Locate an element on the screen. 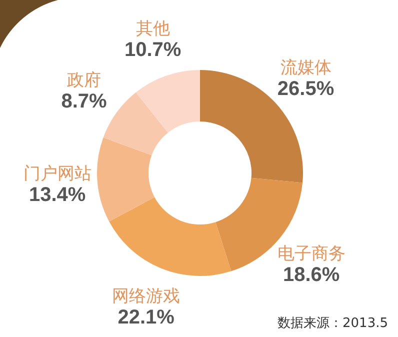  source-note: 数据来源：2013.5 is located at coordinates (333, 323).